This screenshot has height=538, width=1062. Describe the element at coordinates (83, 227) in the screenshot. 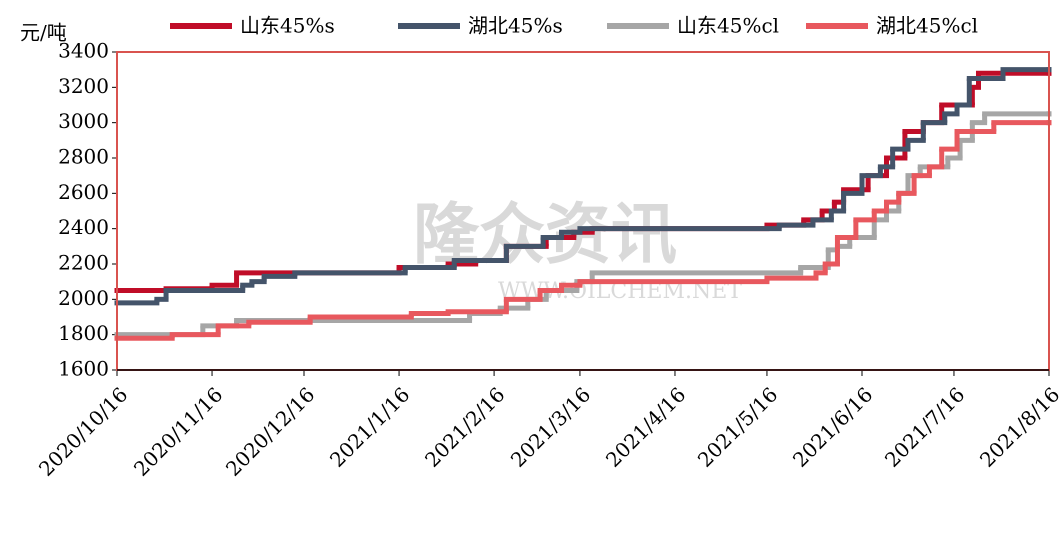

I see `y-tick-label: 2400` at that location.